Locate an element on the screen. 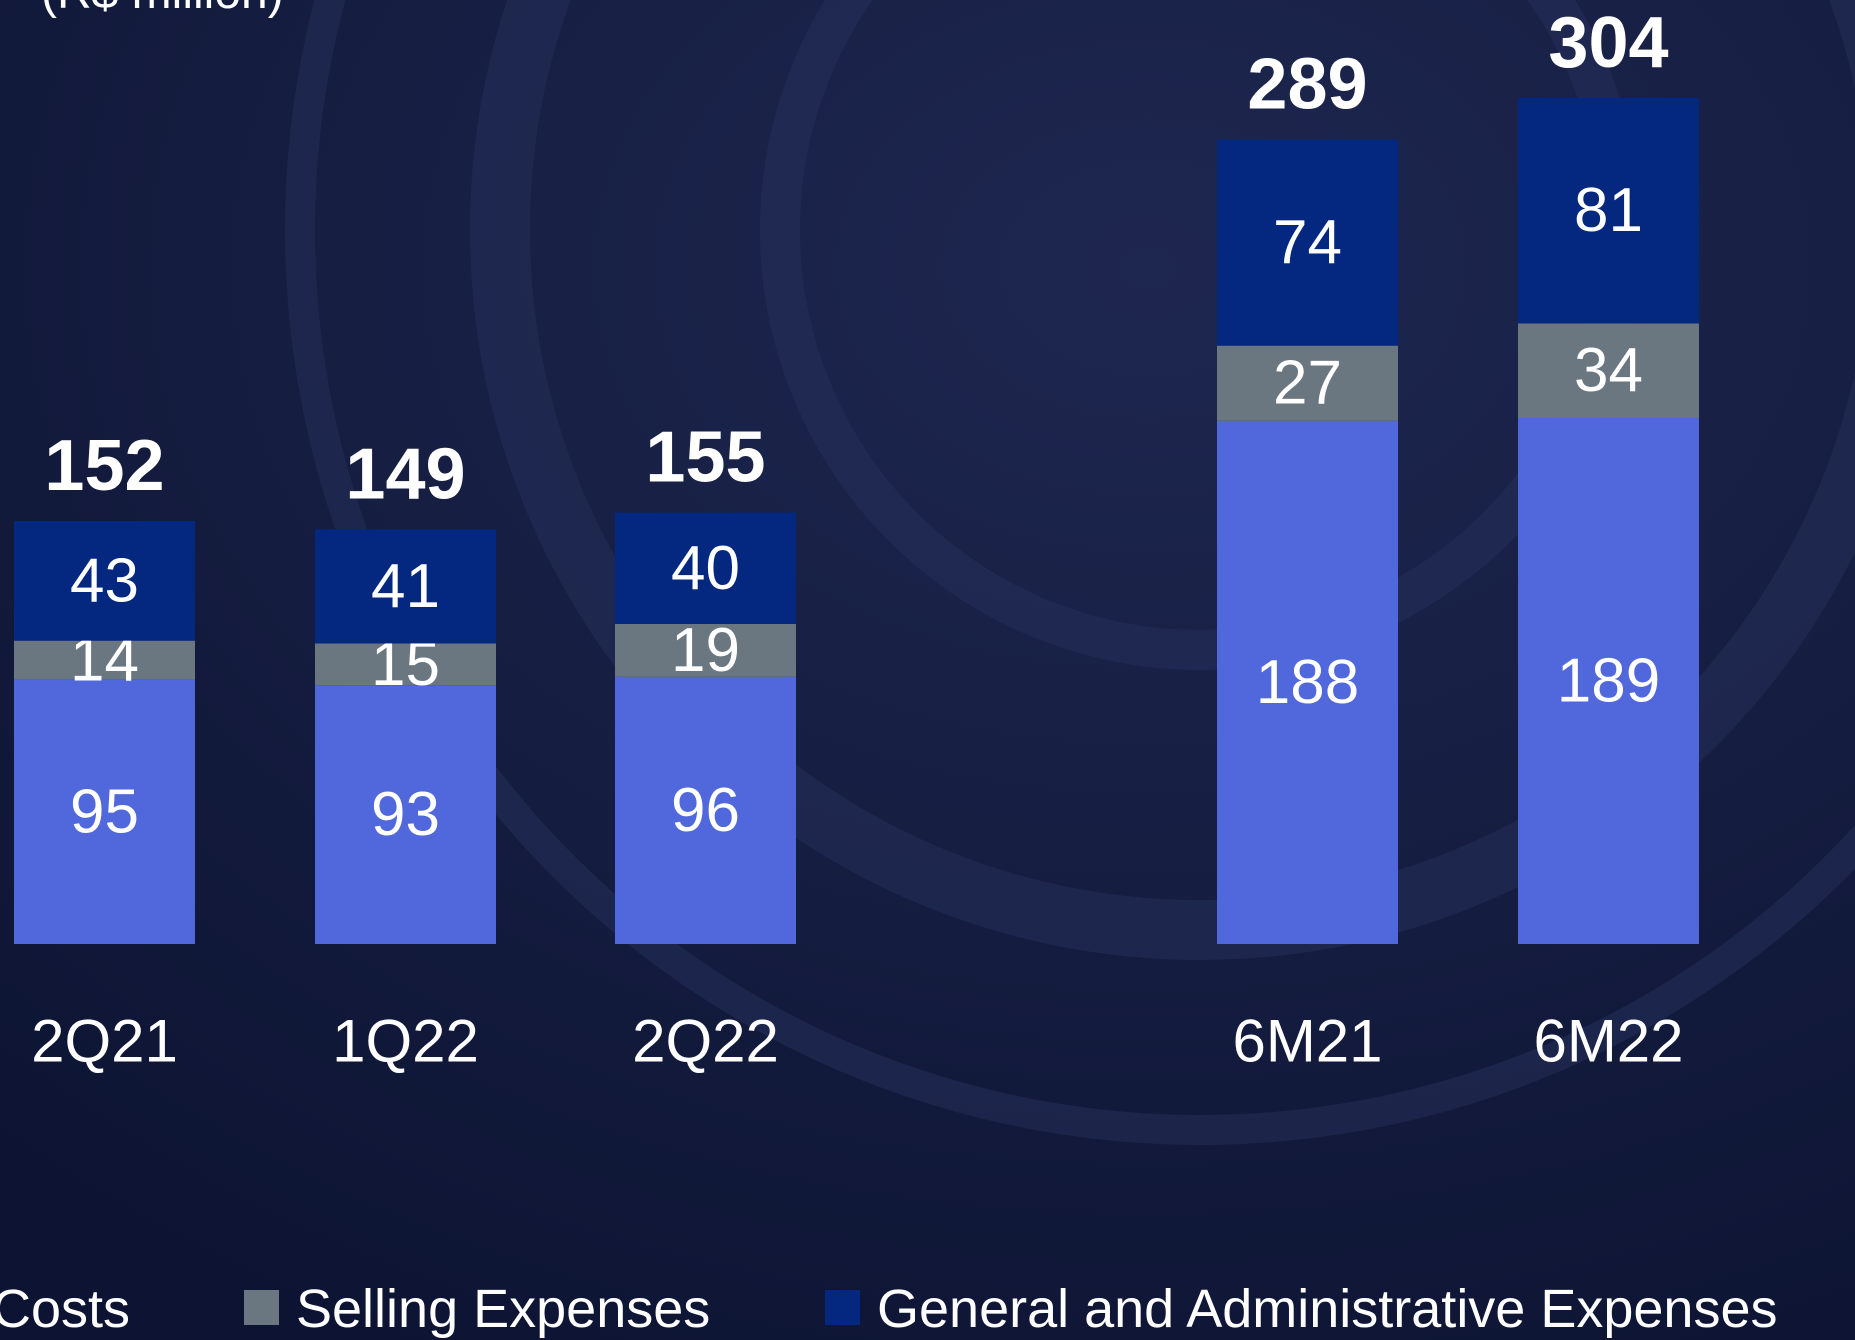 Image resolution: width=1855 pixels, height=1340 pixels. segment-label: 95 is located at coordinates (104, 811).